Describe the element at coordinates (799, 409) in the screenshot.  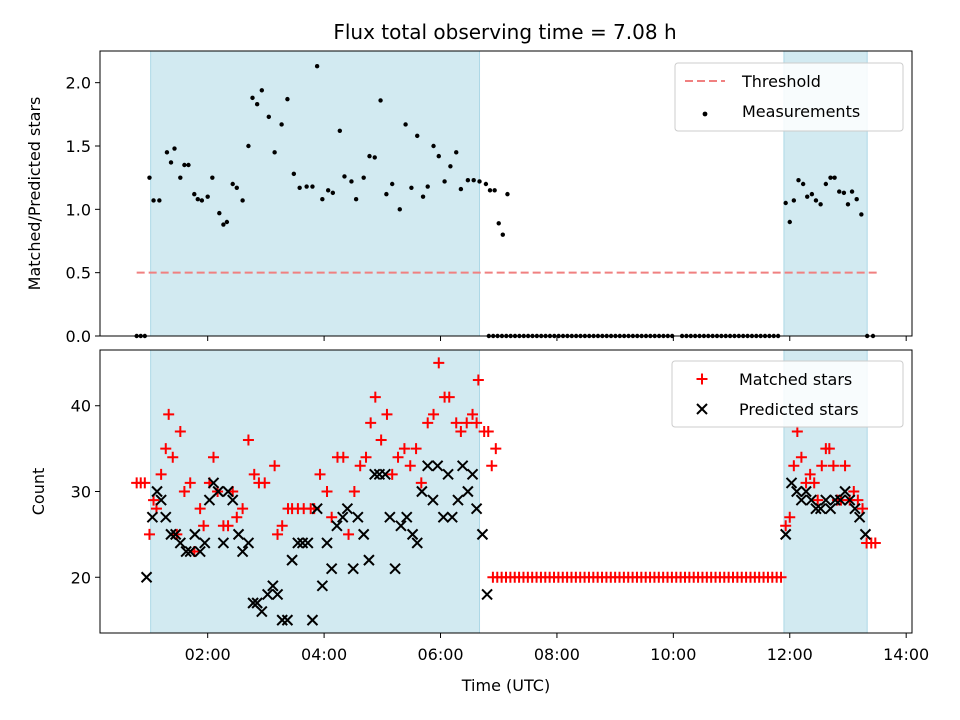
I see `legend-label: Predicted stars` at that location.